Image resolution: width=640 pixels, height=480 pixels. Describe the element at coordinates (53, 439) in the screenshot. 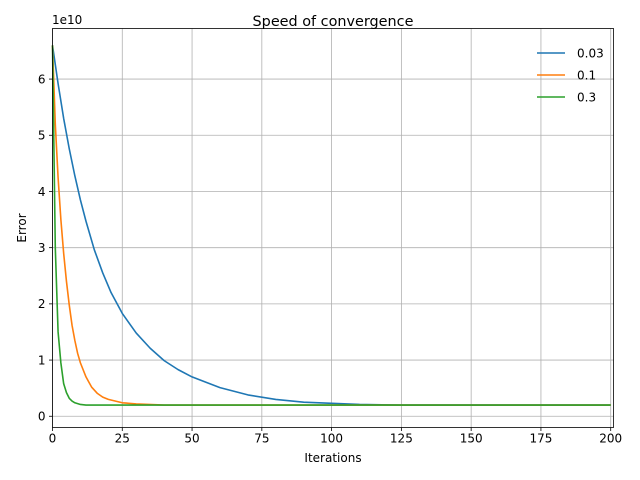

I see `x-tick-label: 0` at that location.